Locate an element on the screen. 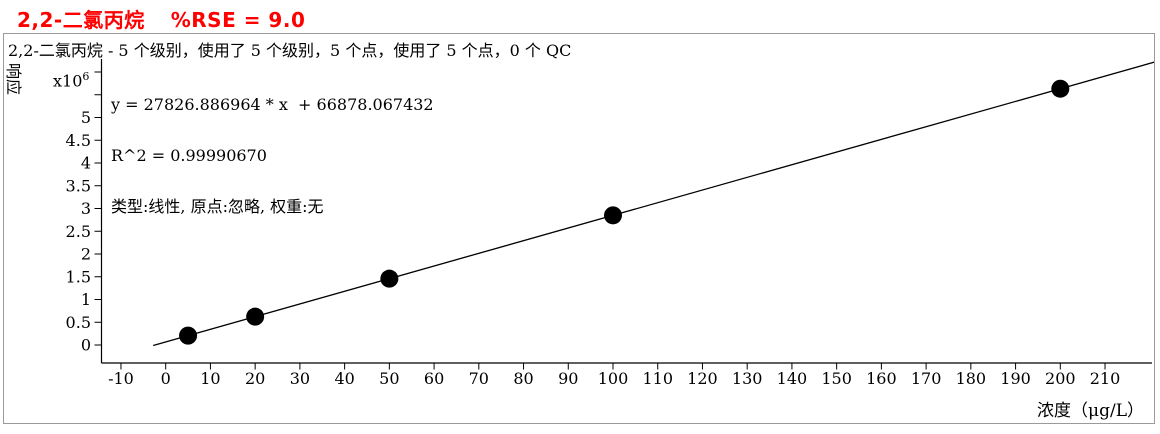 Image resolution: width=1160 pixels, height=434 pixels. y-tick-label: 2 is located at coordinates (86, 254).